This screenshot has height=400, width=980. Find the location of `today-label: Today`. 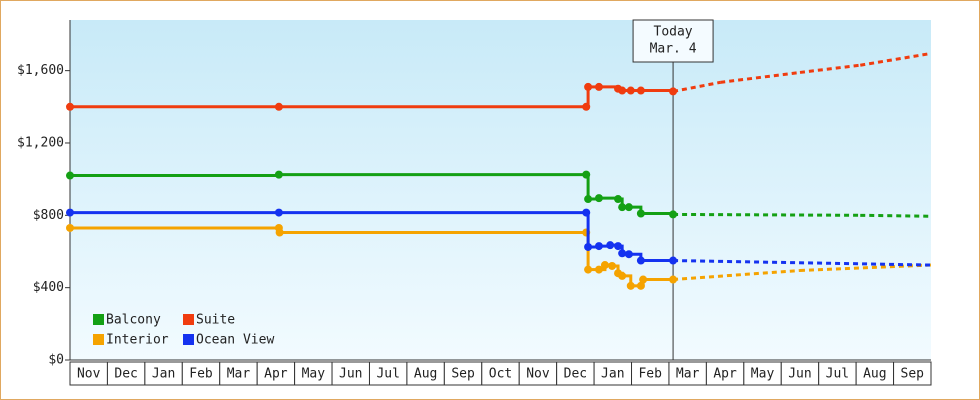

today-label: Today is located at coordinates (673, 32).